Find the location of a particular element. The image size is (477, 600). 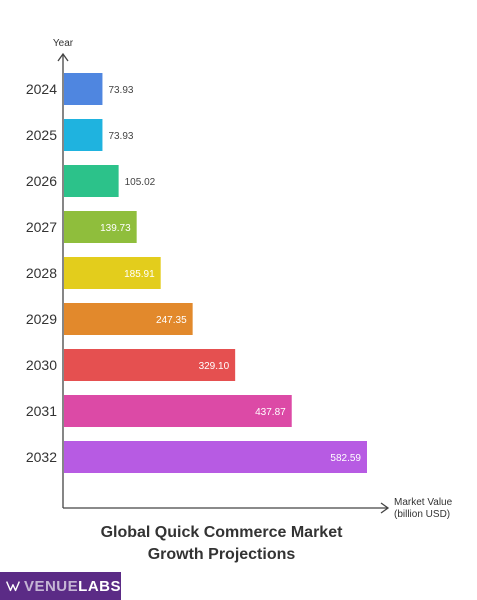

y-tick-label: 2024 is located at coordinates (41, 89).